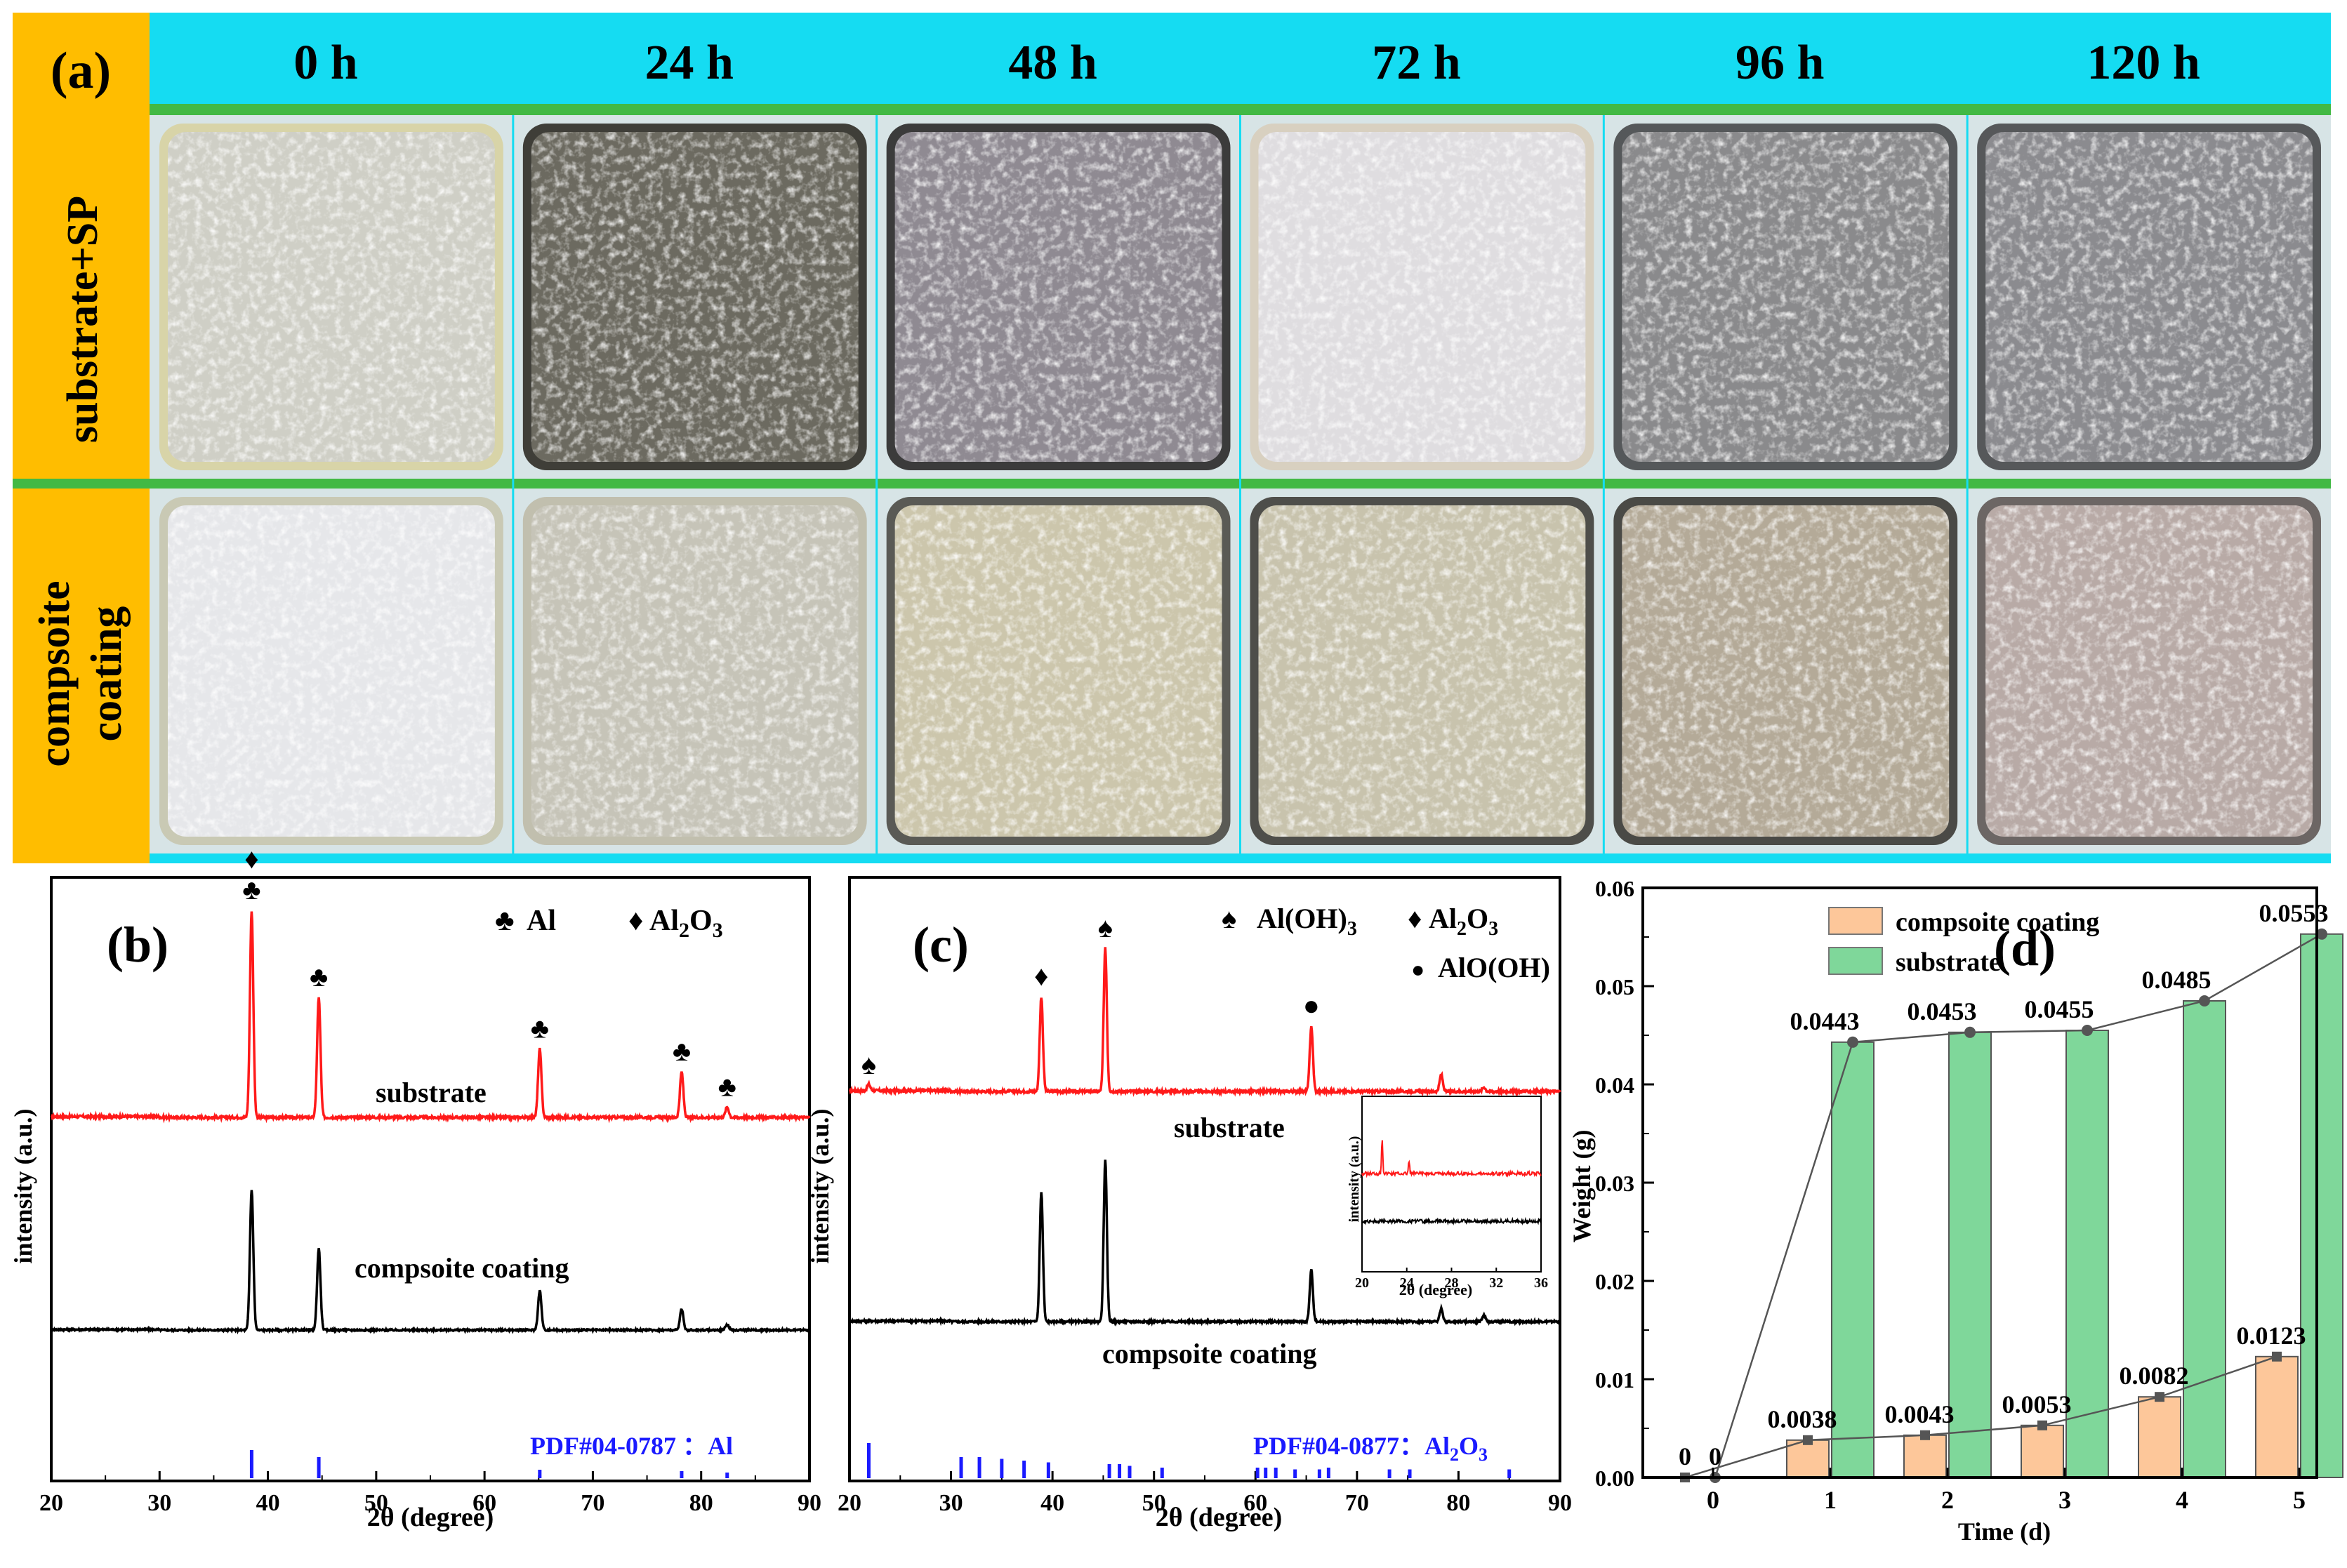 The image size is (2347, 1568). I want to click on sample-photo-r1-c2, so click(1058, 671).